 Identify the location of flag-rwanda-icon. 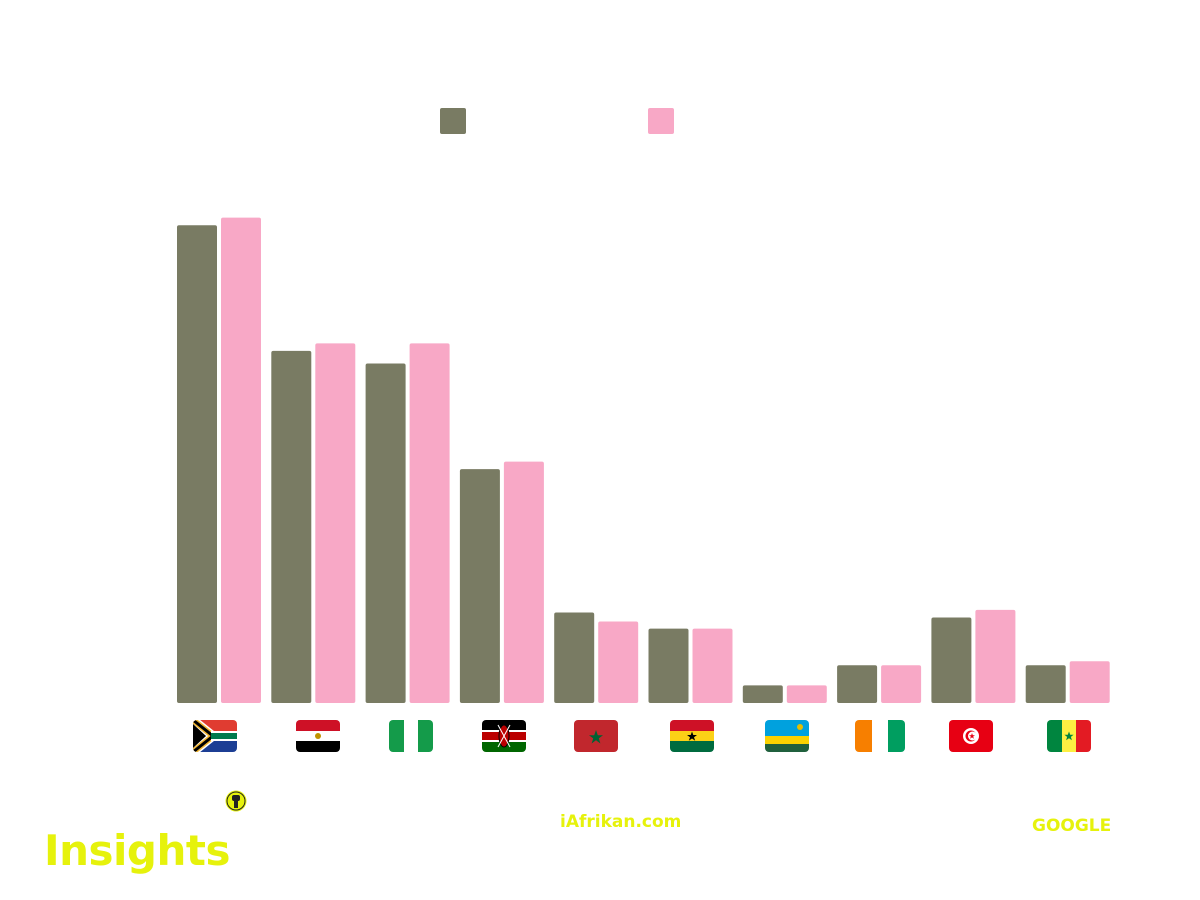
(787, 736).